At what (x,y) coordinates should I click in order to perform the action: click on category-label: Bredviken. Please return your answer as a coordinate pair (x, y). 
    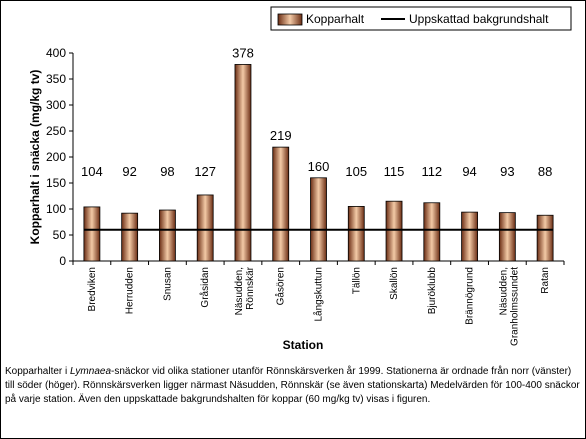
    Looking at the image, I should click on (92, 289).